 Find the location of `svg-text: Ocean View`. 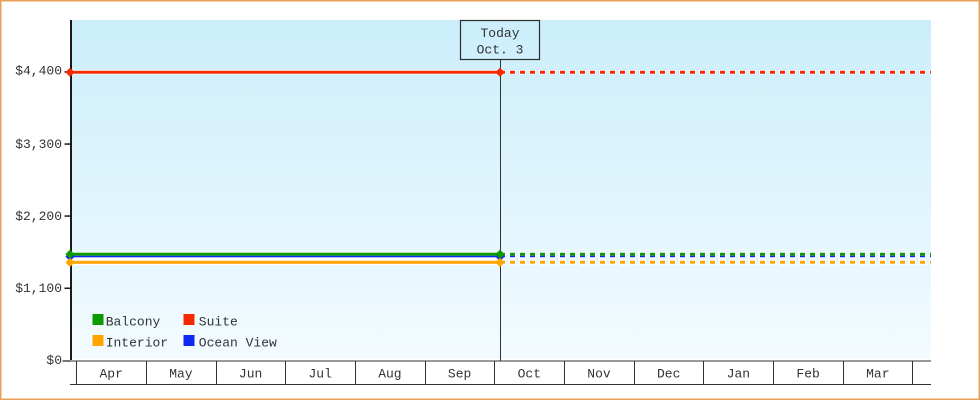

svg-text: Ocean View is located at coordinates (238, 342).